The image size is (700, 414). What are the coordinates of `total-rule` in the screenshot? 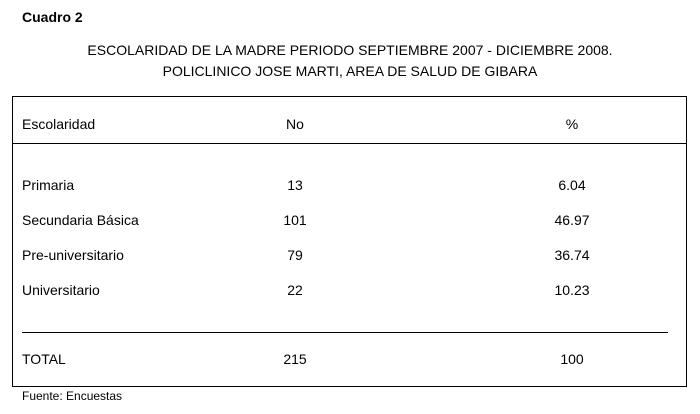 It's located at (345, 332).